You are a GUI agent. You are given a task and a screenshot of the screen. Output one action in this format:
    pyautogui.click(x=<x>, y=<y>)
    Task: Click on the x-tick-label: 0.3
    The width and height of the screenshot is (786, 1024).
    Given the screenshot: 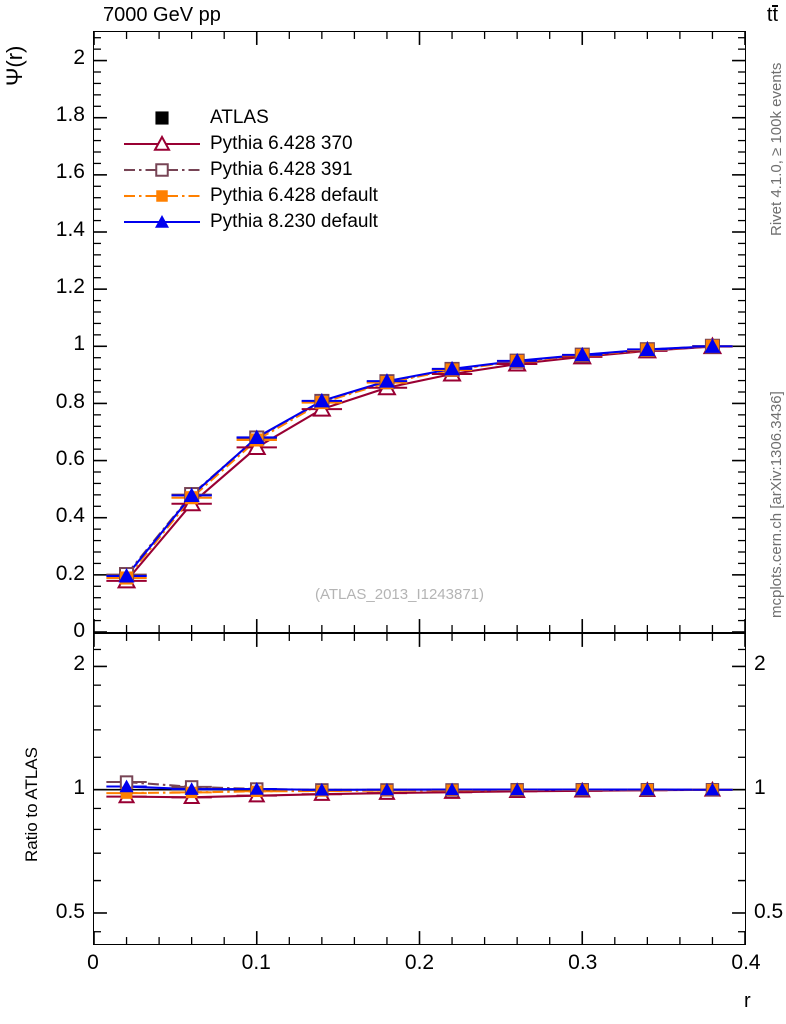 What is the action you would take?
    pyautogui.click(x=583, y=962)
    